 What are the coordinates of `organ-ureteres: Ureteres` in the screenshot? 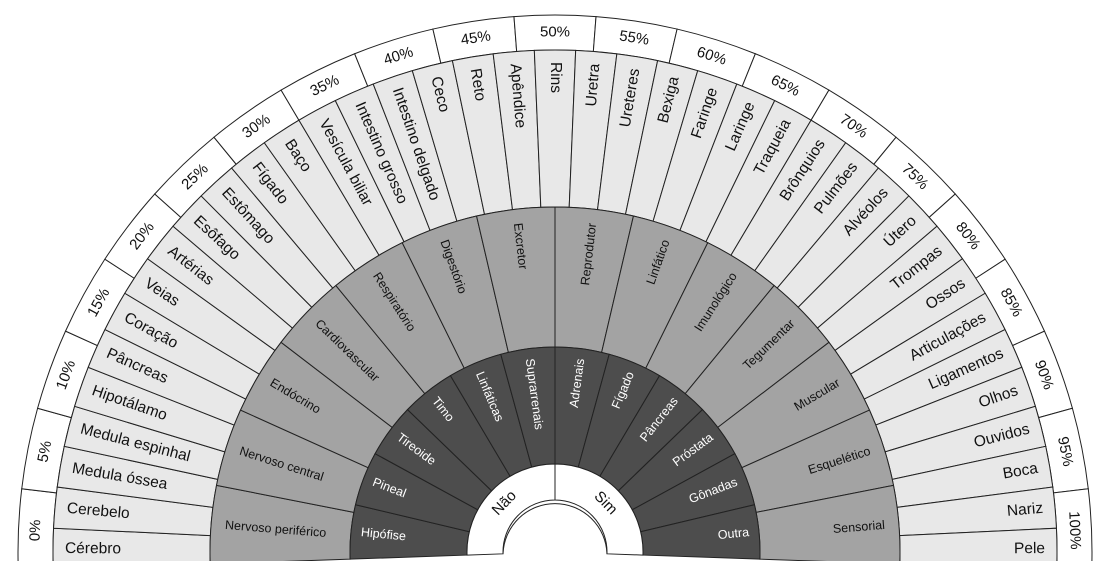 It's located at (627, 134).